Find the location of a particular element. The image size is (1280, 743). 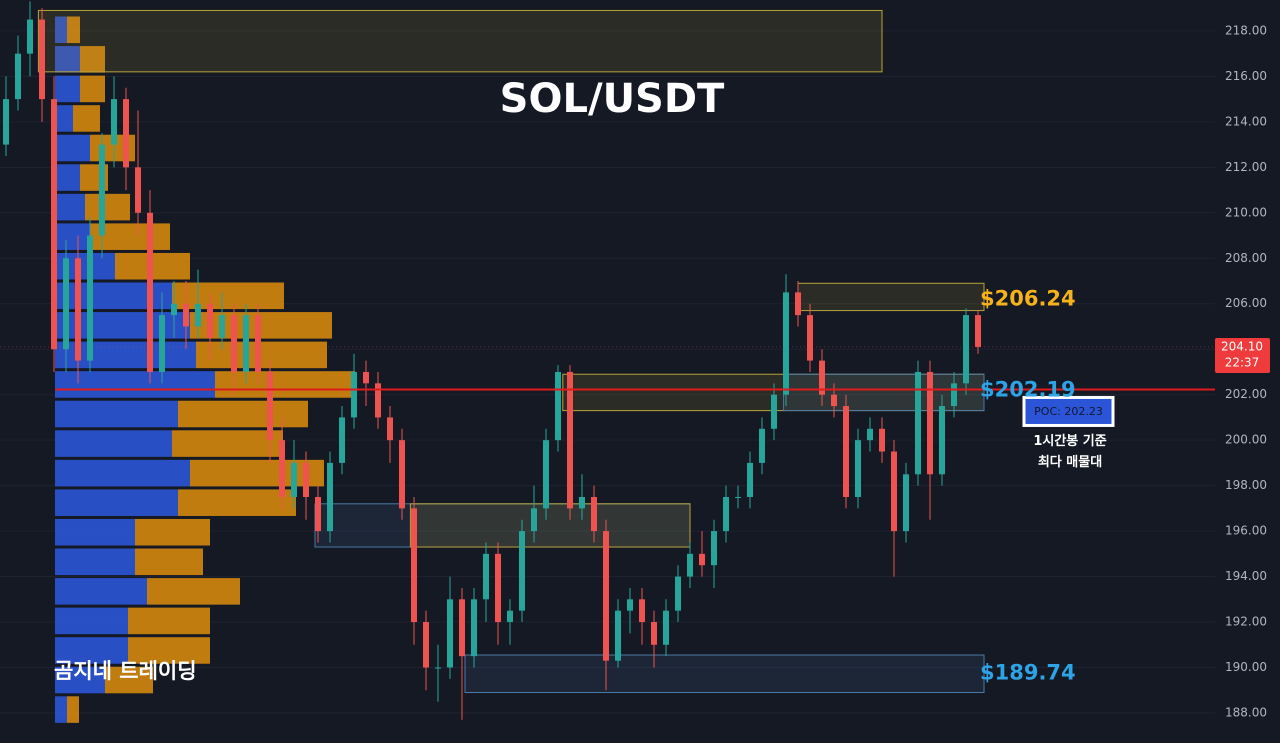

y-tick-label: 214.00 is located at coordinates (1246, 121).